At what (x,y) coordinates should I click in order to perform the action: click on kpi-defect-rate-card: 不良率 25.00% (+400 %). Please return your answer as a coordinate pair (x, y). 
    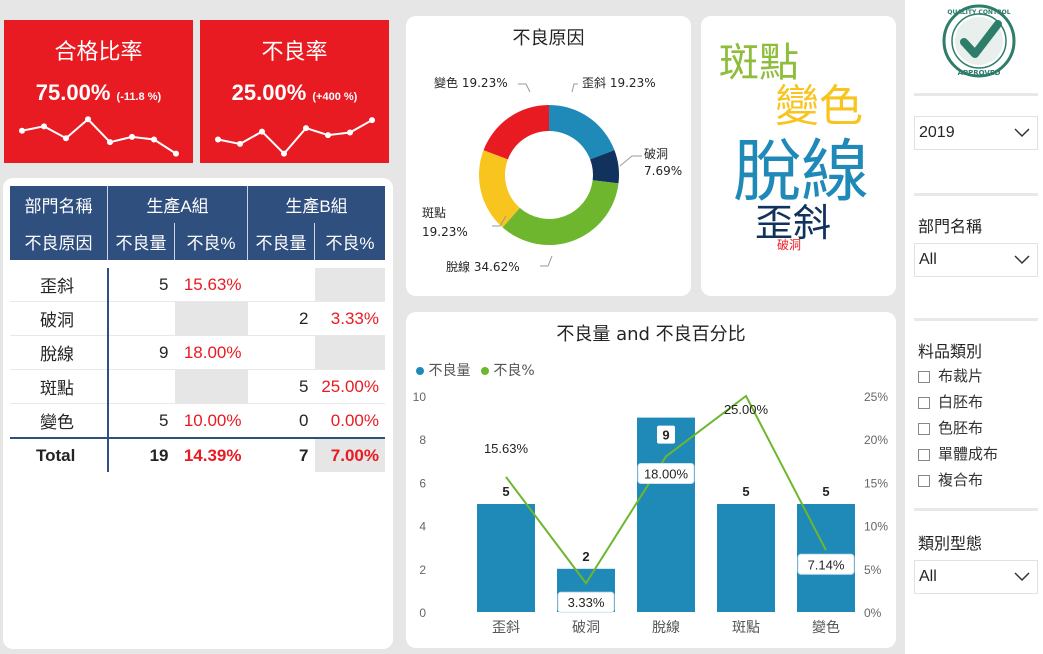
    Looking at the image, I should click on (294, 91).